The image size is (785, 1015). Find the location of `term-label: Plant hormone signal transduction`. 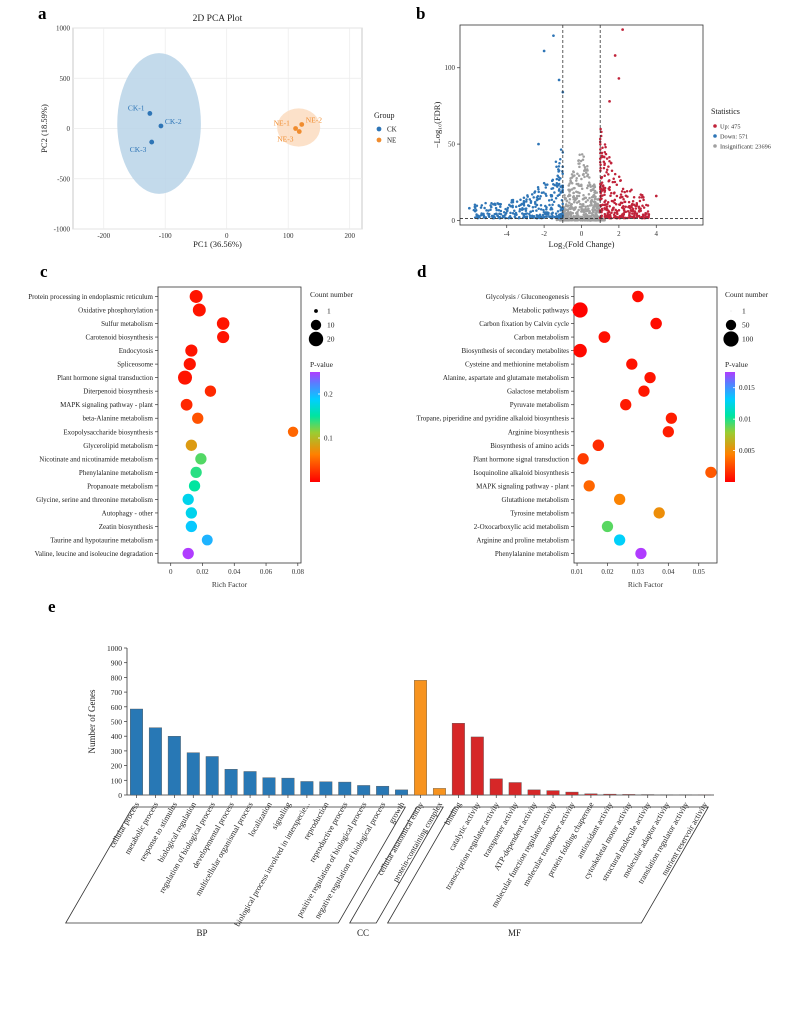

term-label: Plant hormone signal transduction is located at coordinates (105, 378).